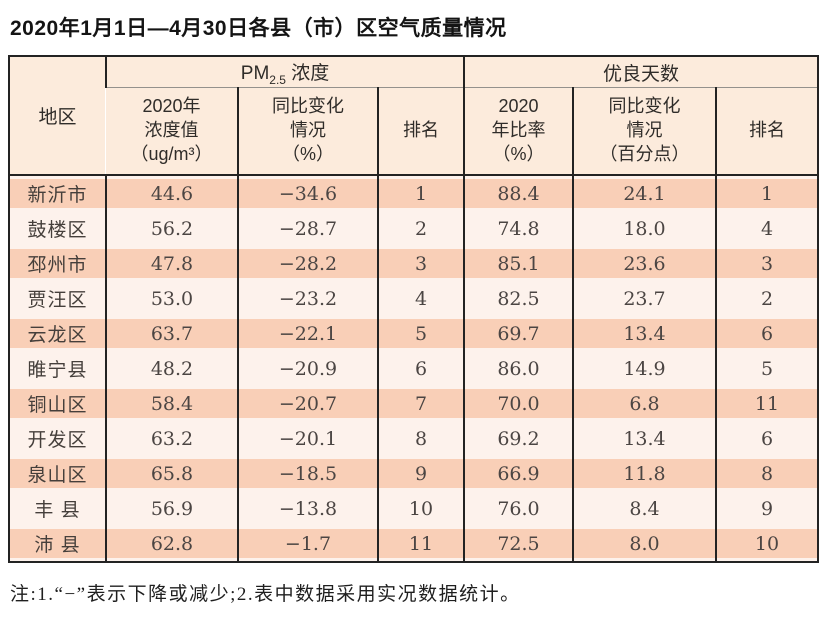  What do you see at coordinates (766, 544) in the screenshot?
I see `days-rank-cell: 10` at bounding box center [766, 544].